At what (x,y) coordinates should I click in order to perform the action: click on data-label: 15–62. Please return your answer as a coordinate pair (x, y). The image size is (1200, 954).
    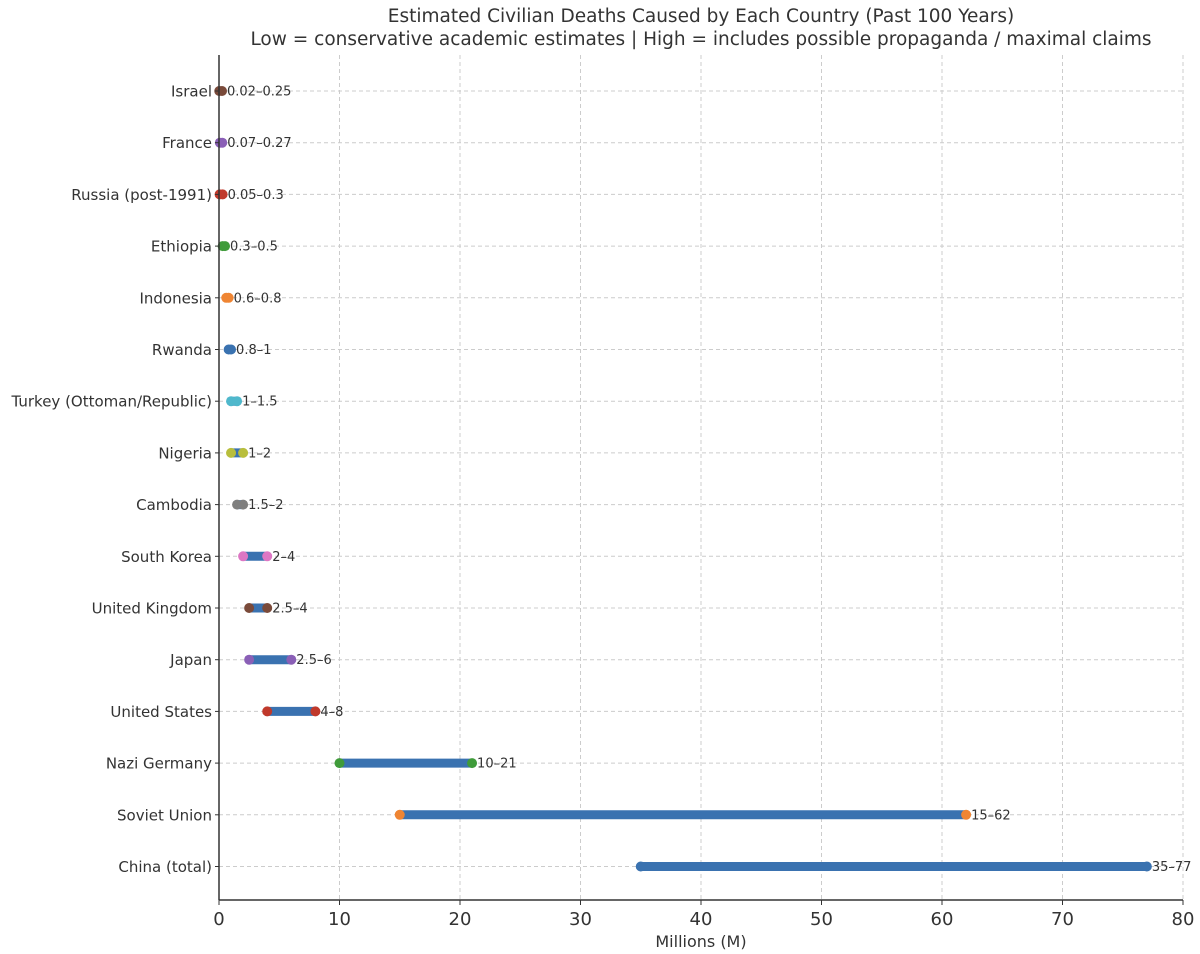
    Looking at the image, I should click on (991, 815).